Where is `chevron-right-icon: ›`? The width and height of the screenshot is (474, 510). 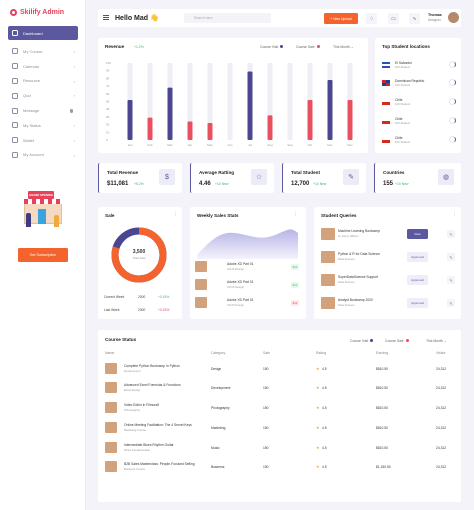 chevron-right-icon: › is located at coordinates (74, 51).